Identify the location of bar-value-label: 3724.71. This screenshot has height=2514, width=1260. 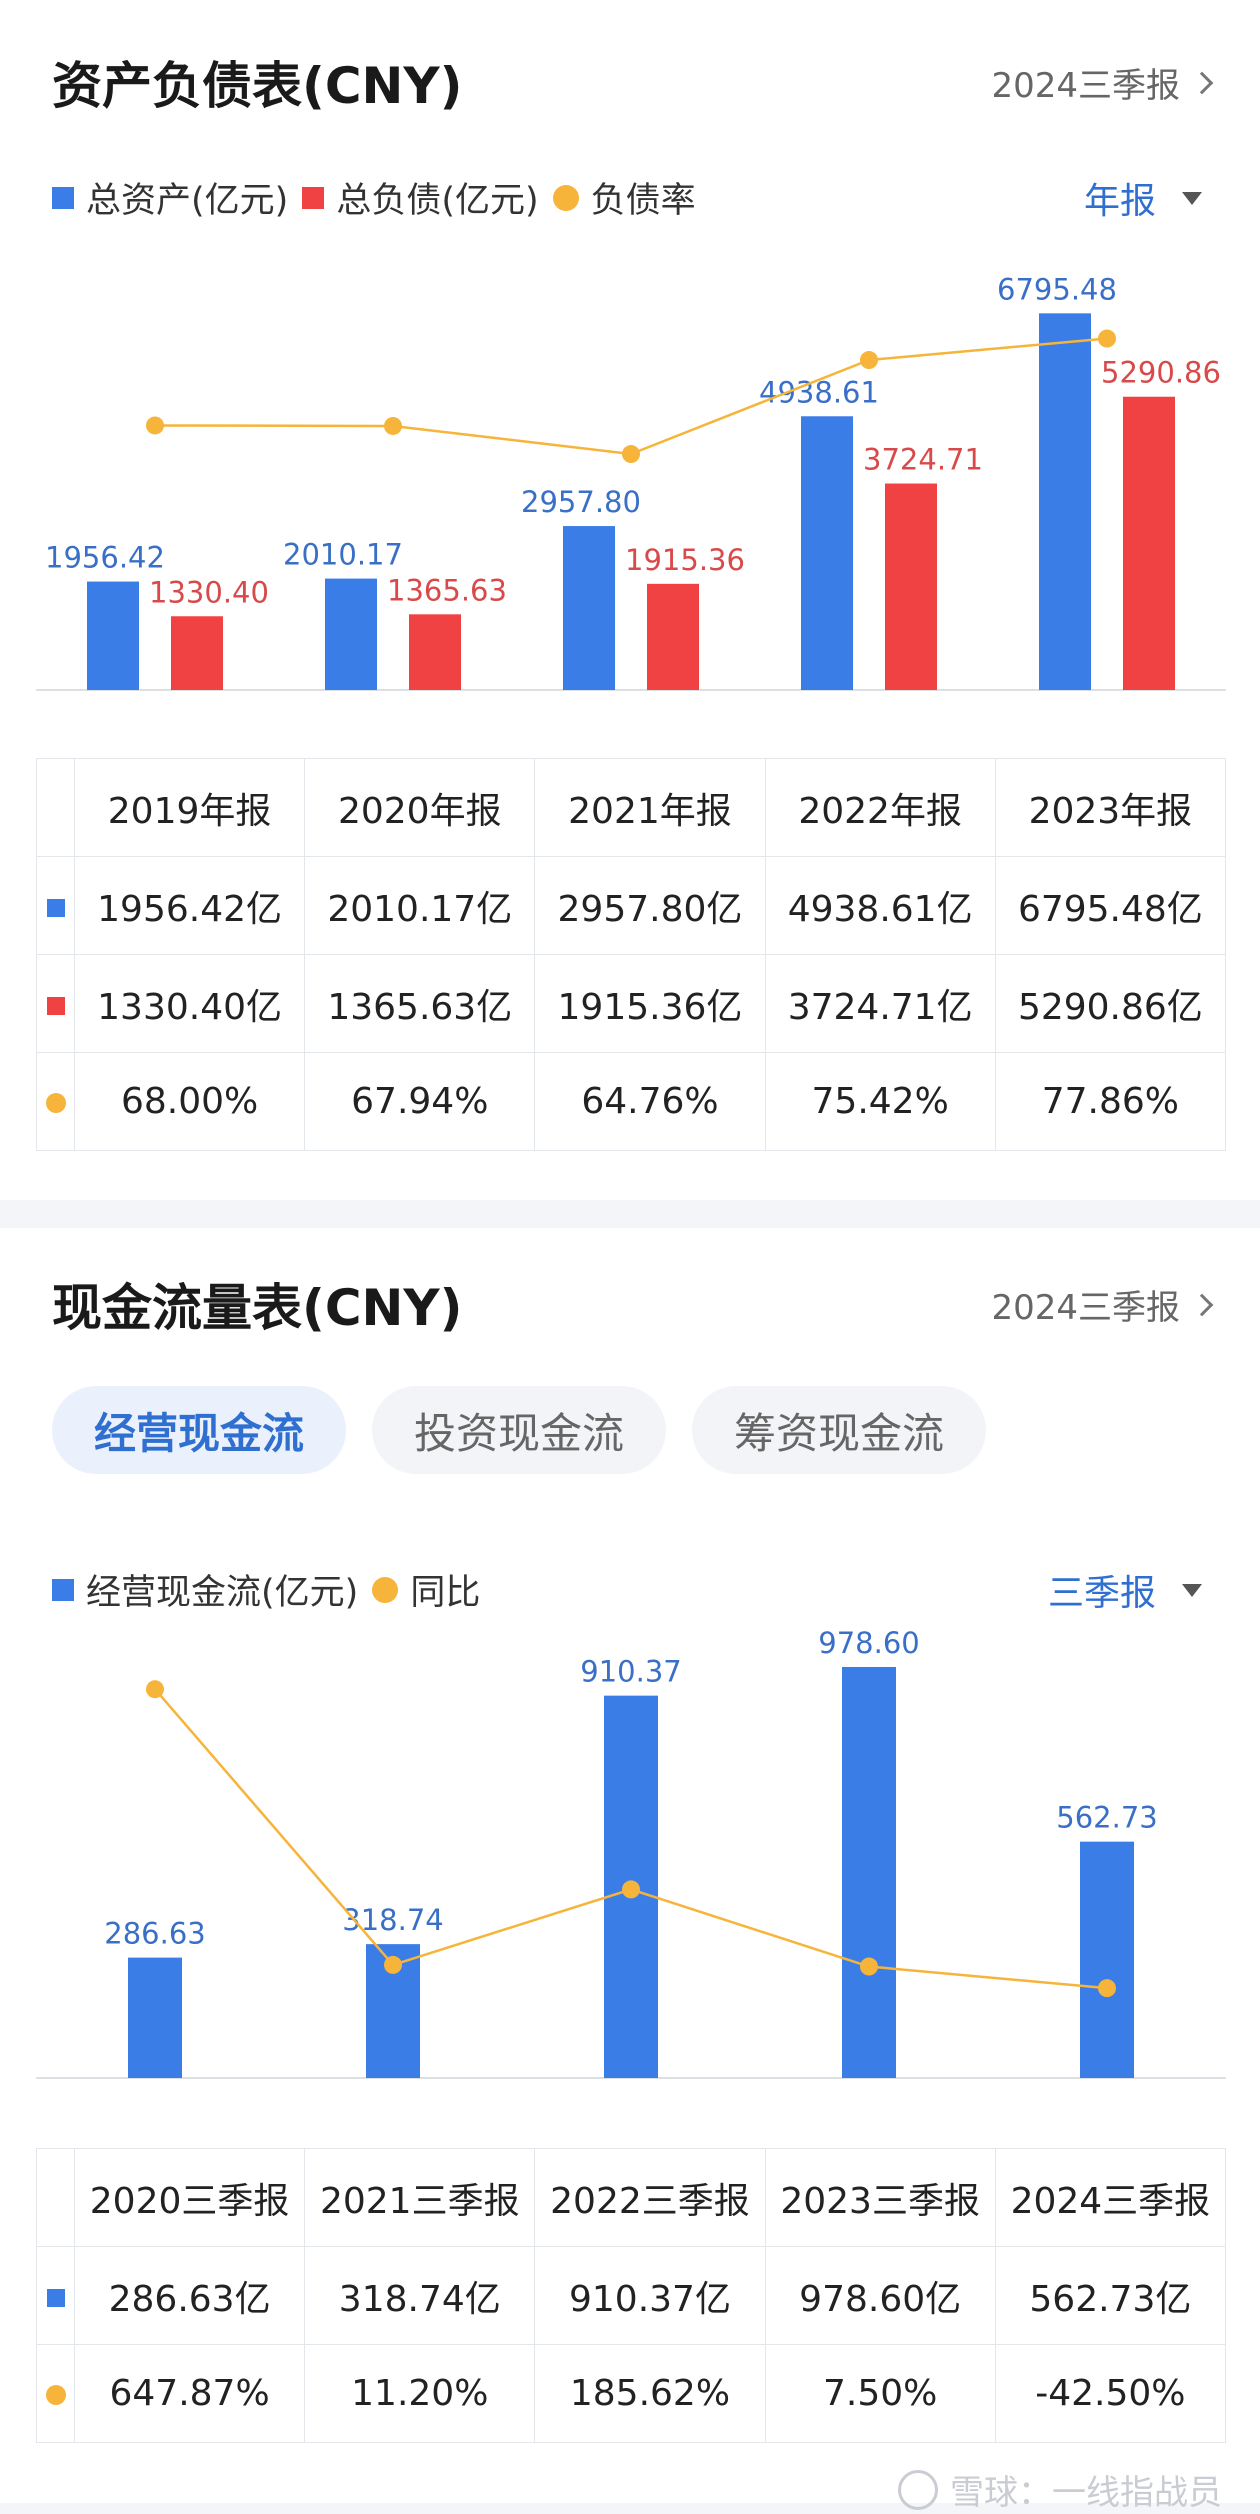
(923, 460).